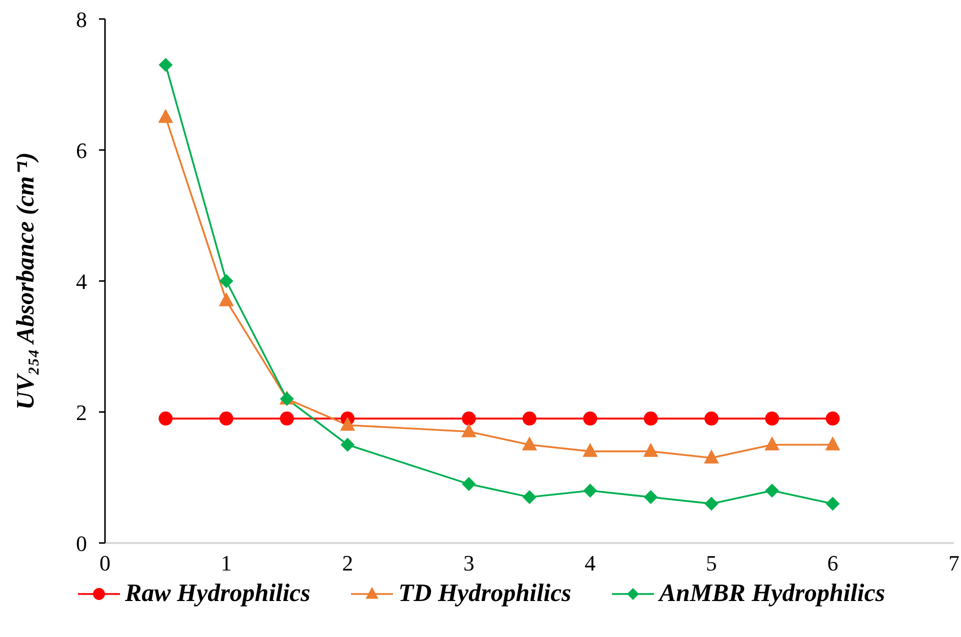 The image size is (961, 637). Describe the element at coordinates (468, 563) in the screenshot. I see `x-tick-label: 3` at that location.